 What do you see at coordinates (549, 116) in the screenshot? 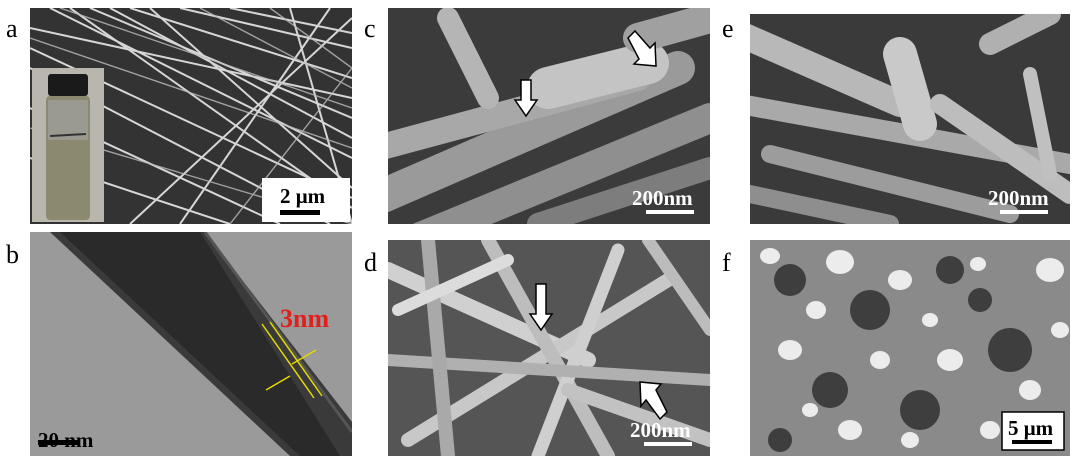
I see `sem-image-c: 200nm` at bounding box center [549, 116].